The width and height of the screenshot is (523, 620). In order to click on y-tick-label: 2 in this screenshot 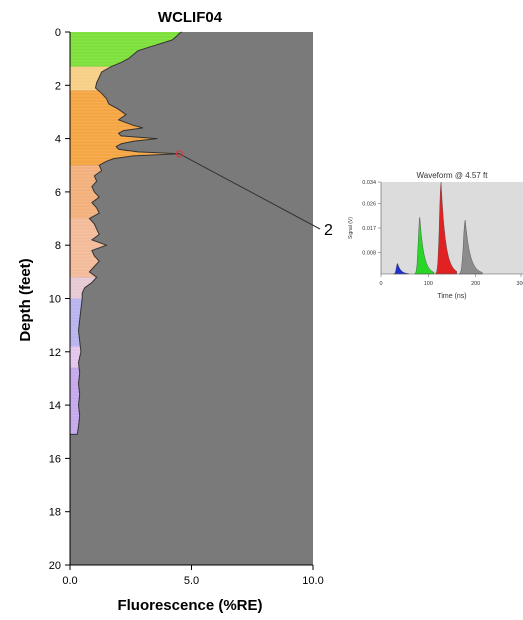, I will do `click(58, 86)`.